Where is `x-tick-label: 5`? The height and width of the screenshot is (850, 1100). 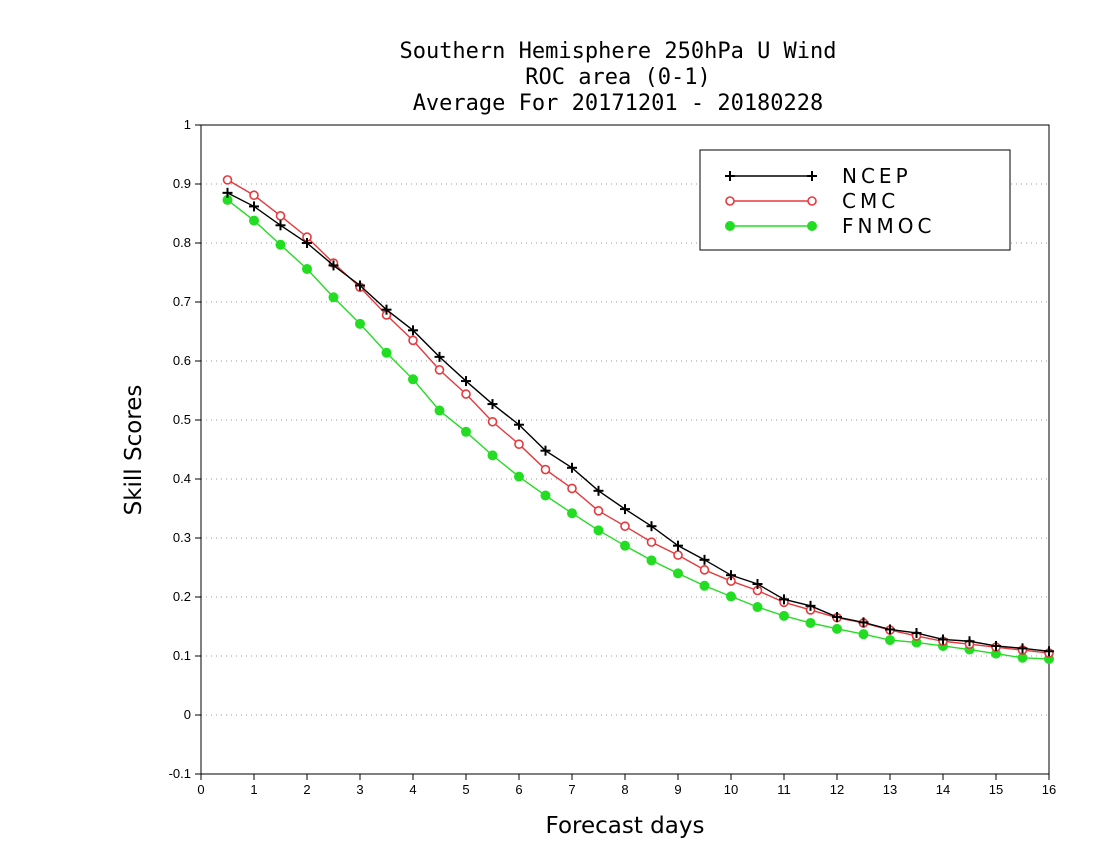 x-tick-label: 5 is located at coordinates (465, 789).